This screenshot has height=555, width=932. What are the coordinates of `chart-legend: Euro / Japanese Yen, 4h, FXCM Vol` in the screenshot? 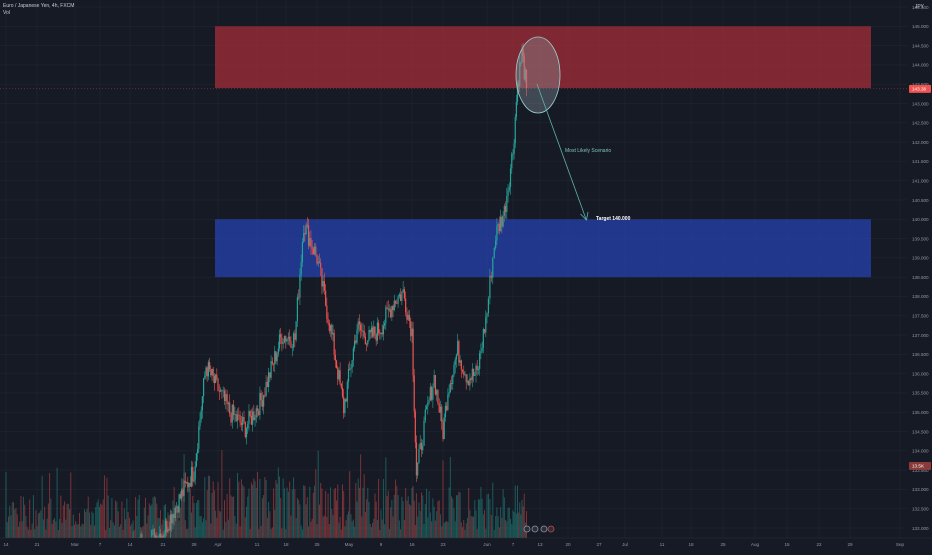 It's located at (38, 10).